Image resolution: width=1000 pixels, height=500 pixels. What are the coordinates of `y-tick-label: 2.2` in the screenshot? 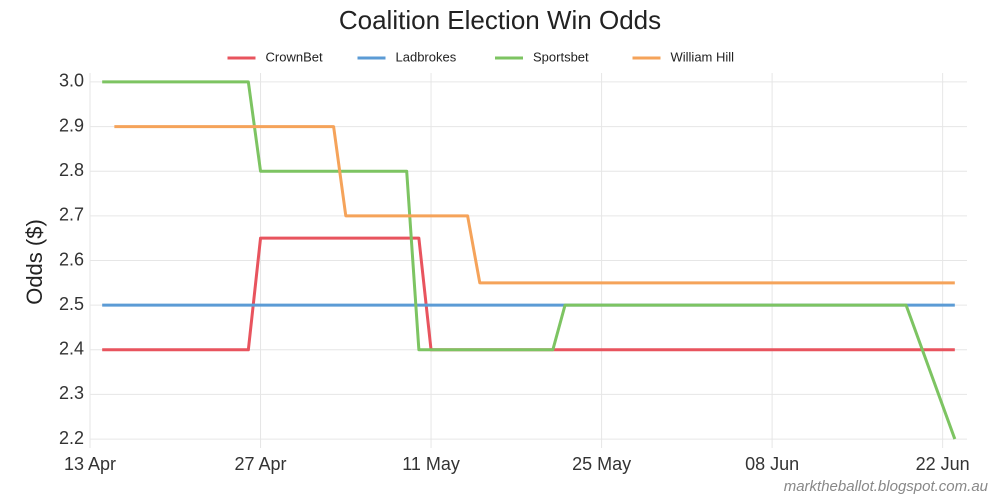 It's located at (71, 438).